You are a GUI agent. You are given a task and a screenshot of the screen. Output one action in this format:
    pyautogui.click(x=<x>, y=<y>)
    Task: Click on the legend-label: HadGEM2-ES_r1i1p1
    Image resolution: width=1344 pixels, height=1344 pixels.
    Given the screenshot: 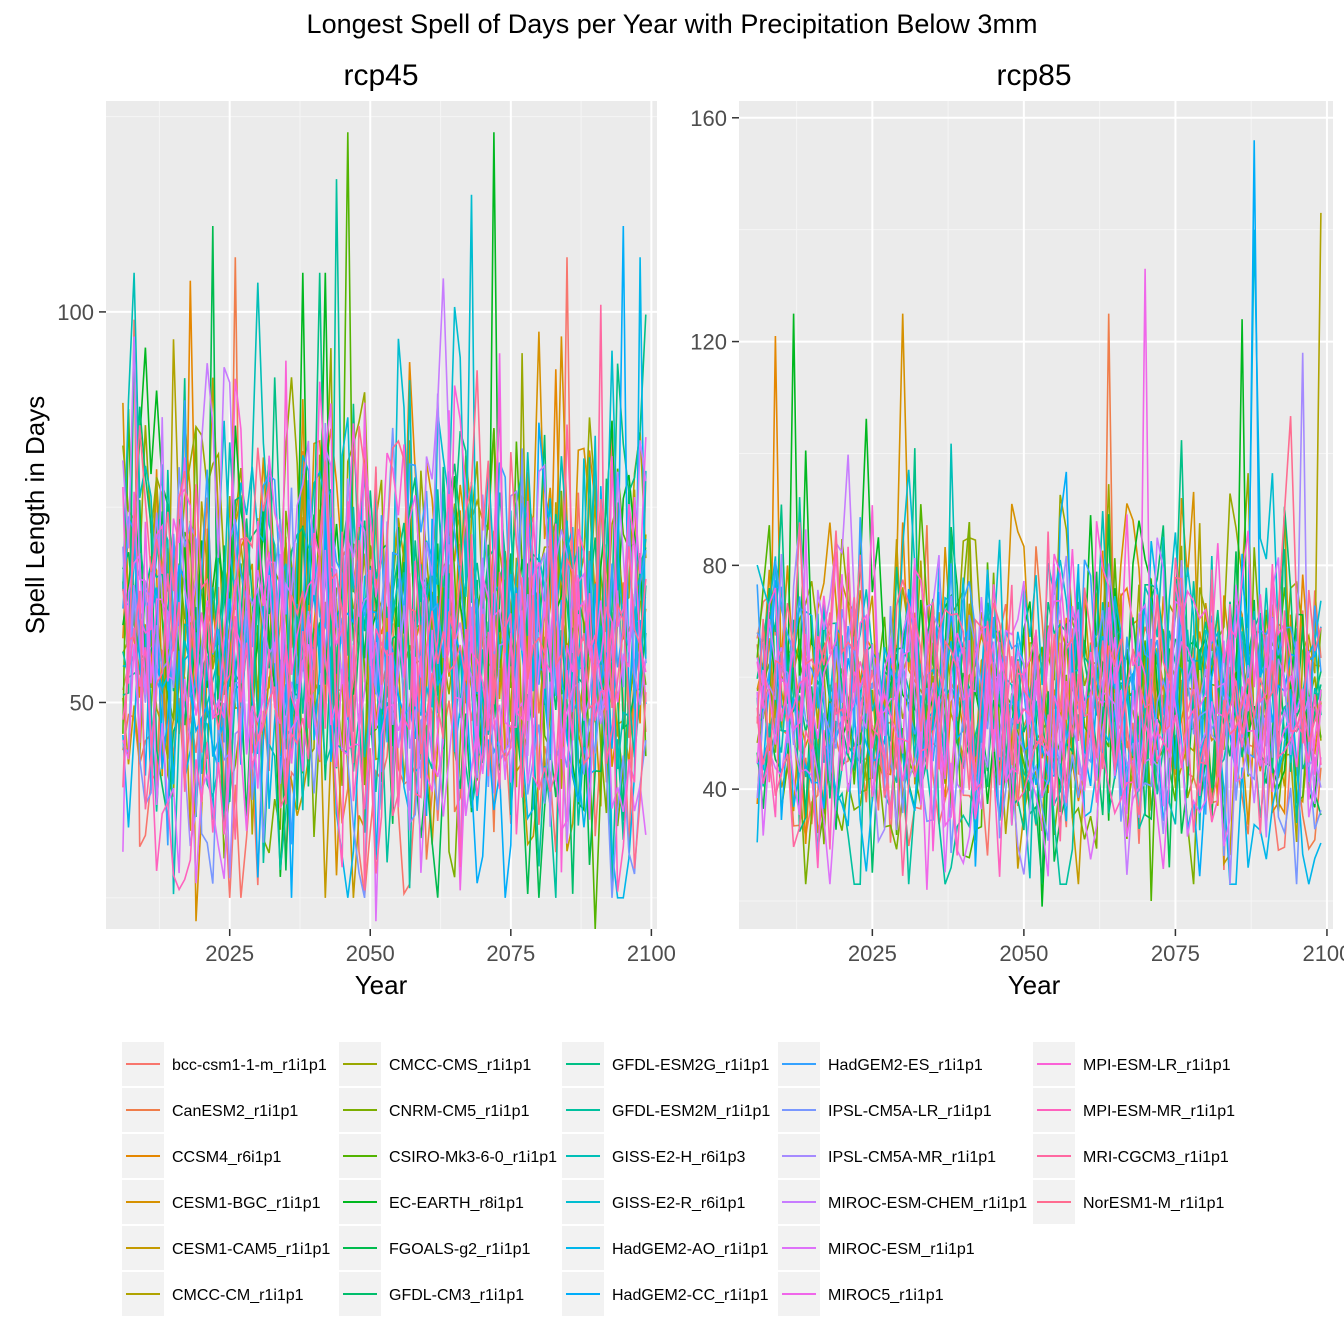 What is the action you would take?
    pyautogui.click(x=905, y=1065)
    